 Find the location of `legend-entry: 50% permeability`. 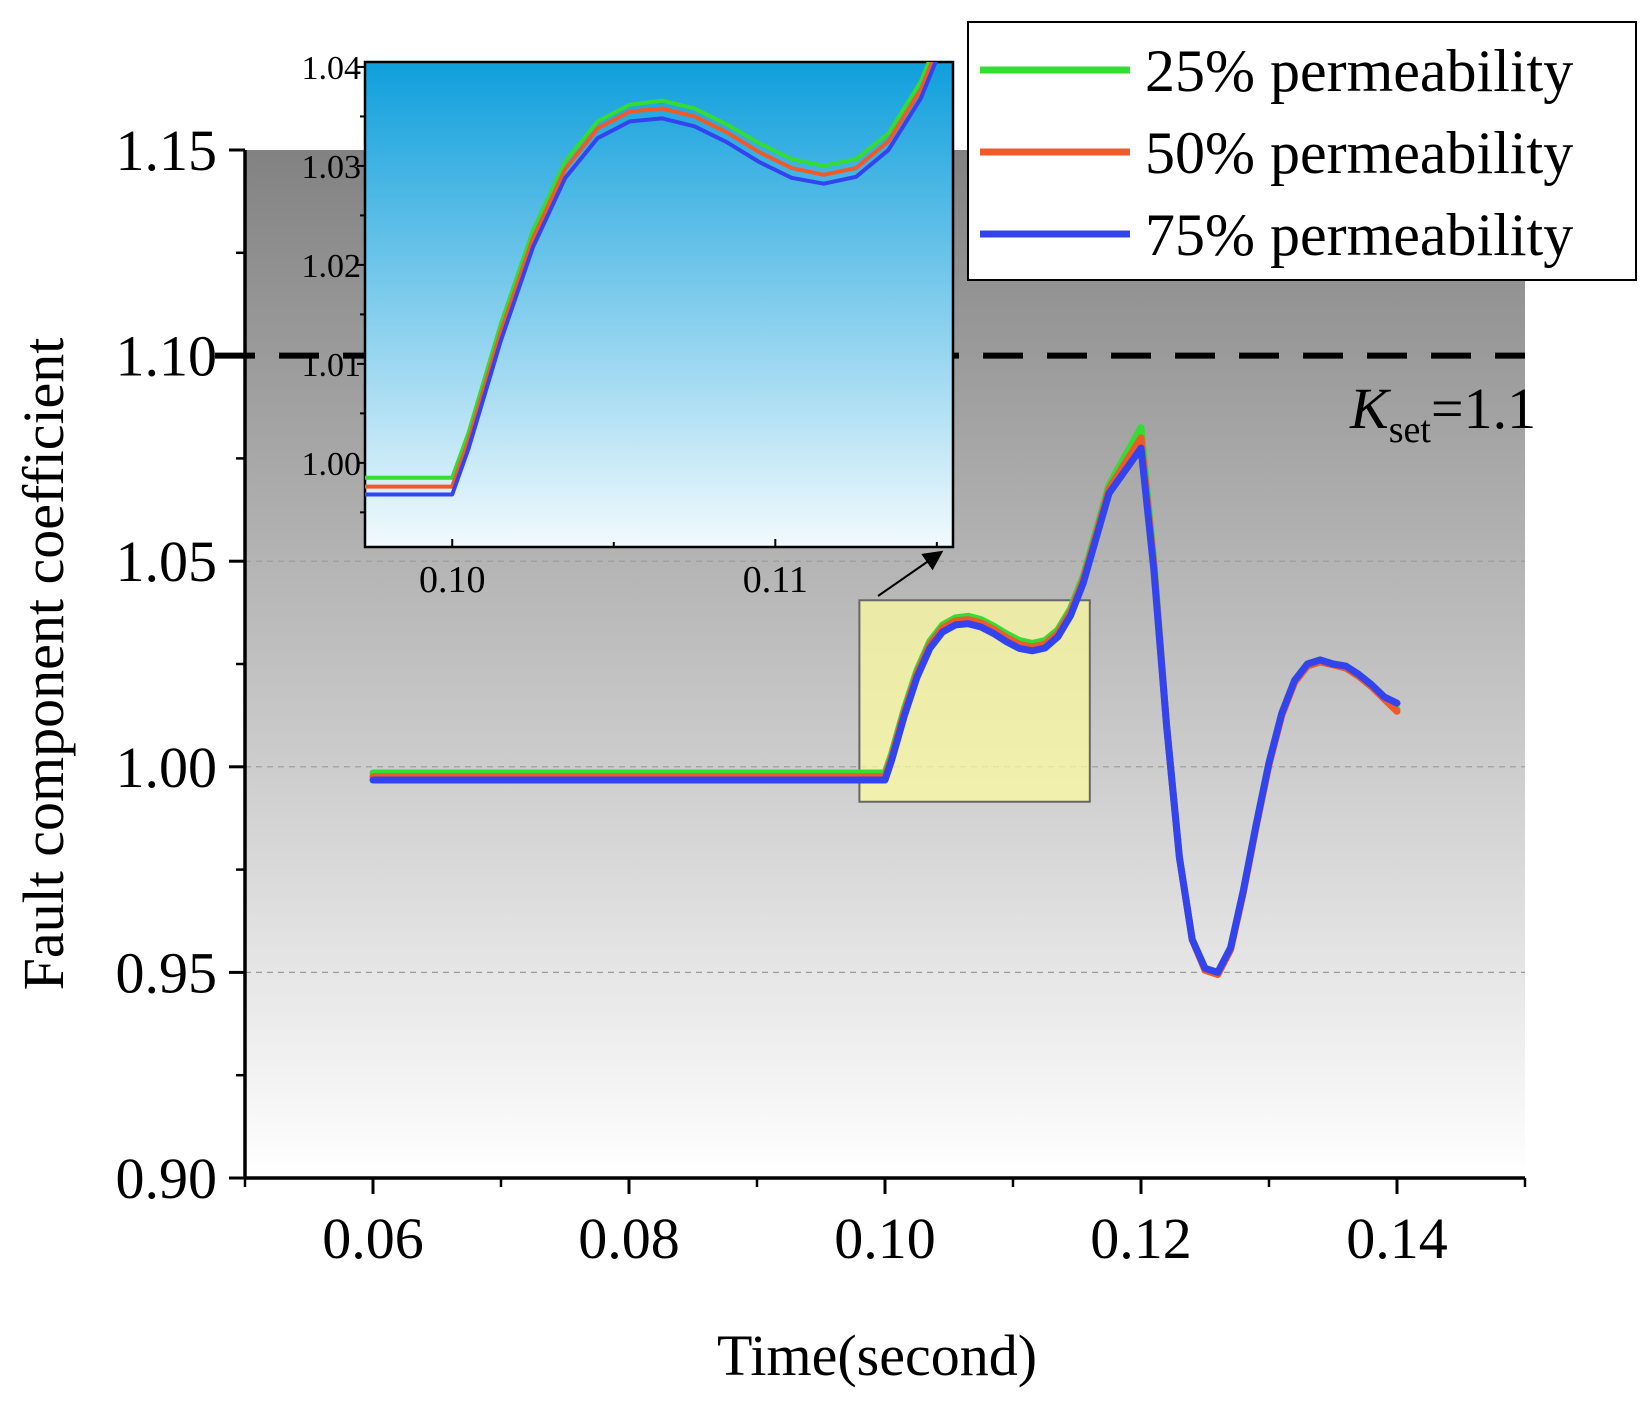

legend-entry: 50% permeability is located at coordinates (1276, 153).